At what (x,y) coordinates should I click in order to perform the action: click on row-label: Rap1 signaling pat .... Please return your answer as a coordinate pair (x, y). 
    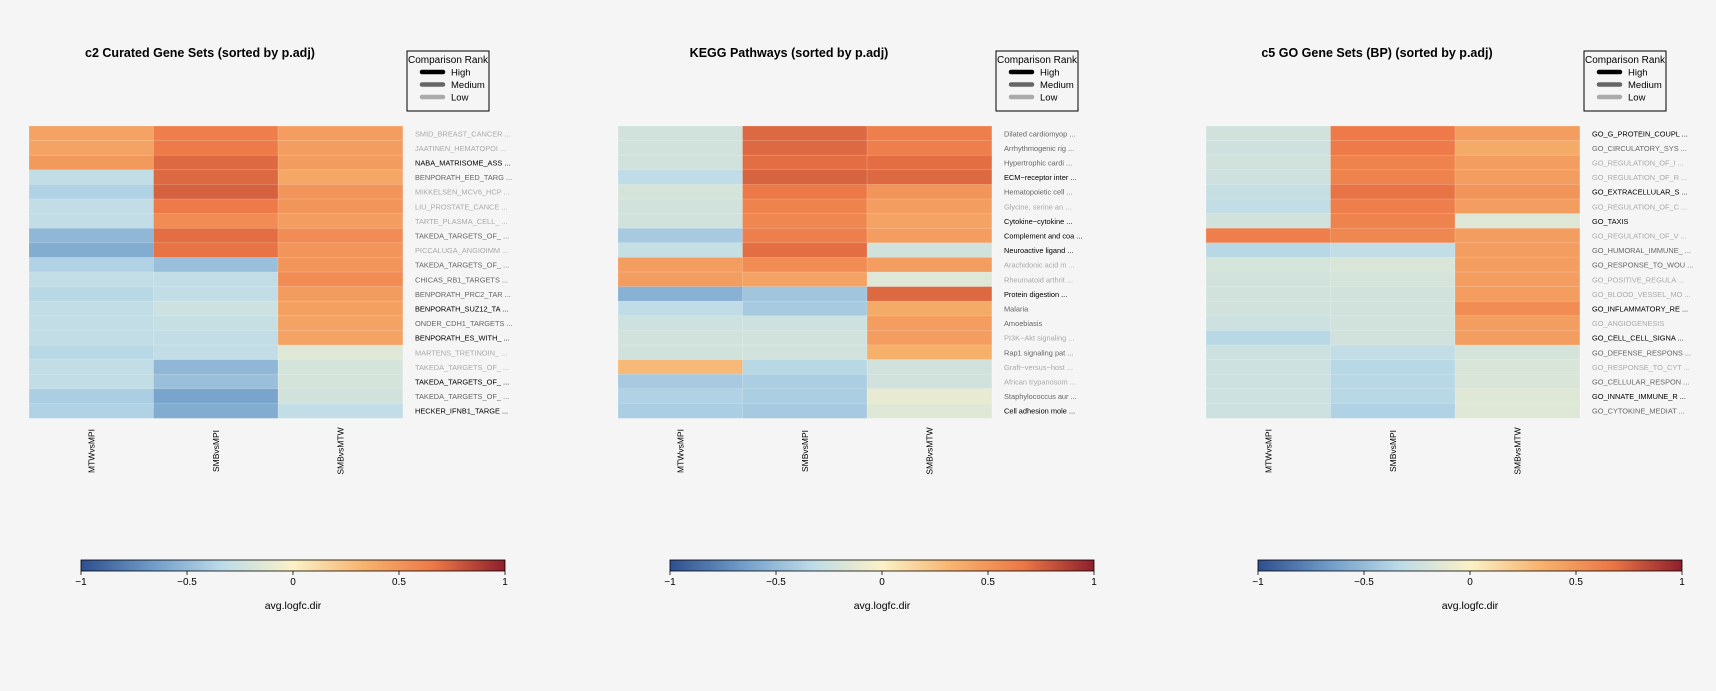
    Looking at the image, I should click on (1038, 352).